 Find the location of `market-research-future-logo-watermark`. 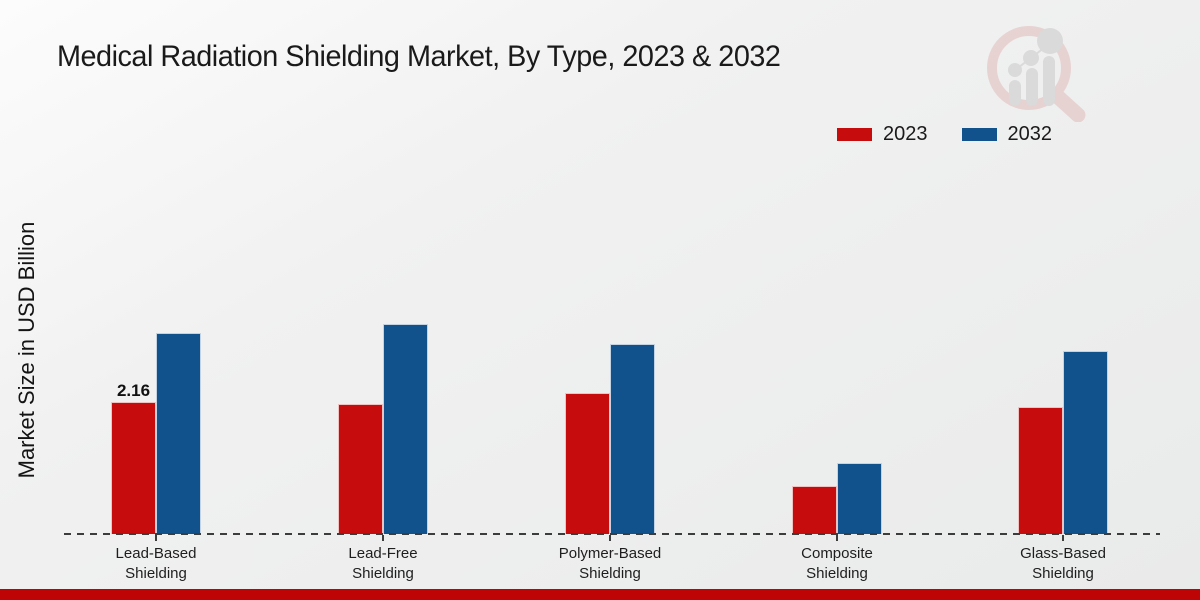

market-research-future-logo-watermark is located at coordinates (1038, 72).